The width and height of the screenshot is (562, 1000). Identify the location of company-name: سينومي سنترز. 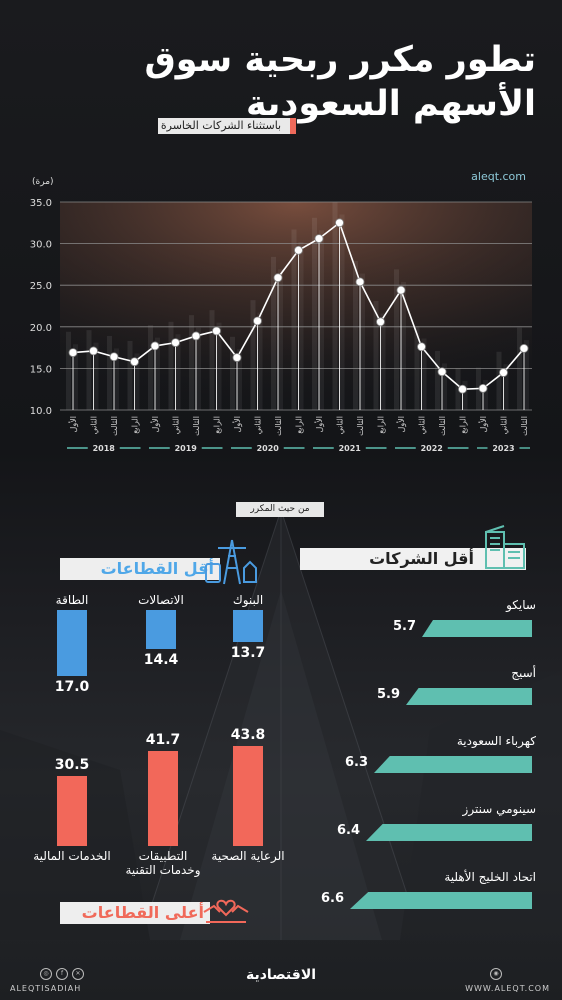
(499, 809).